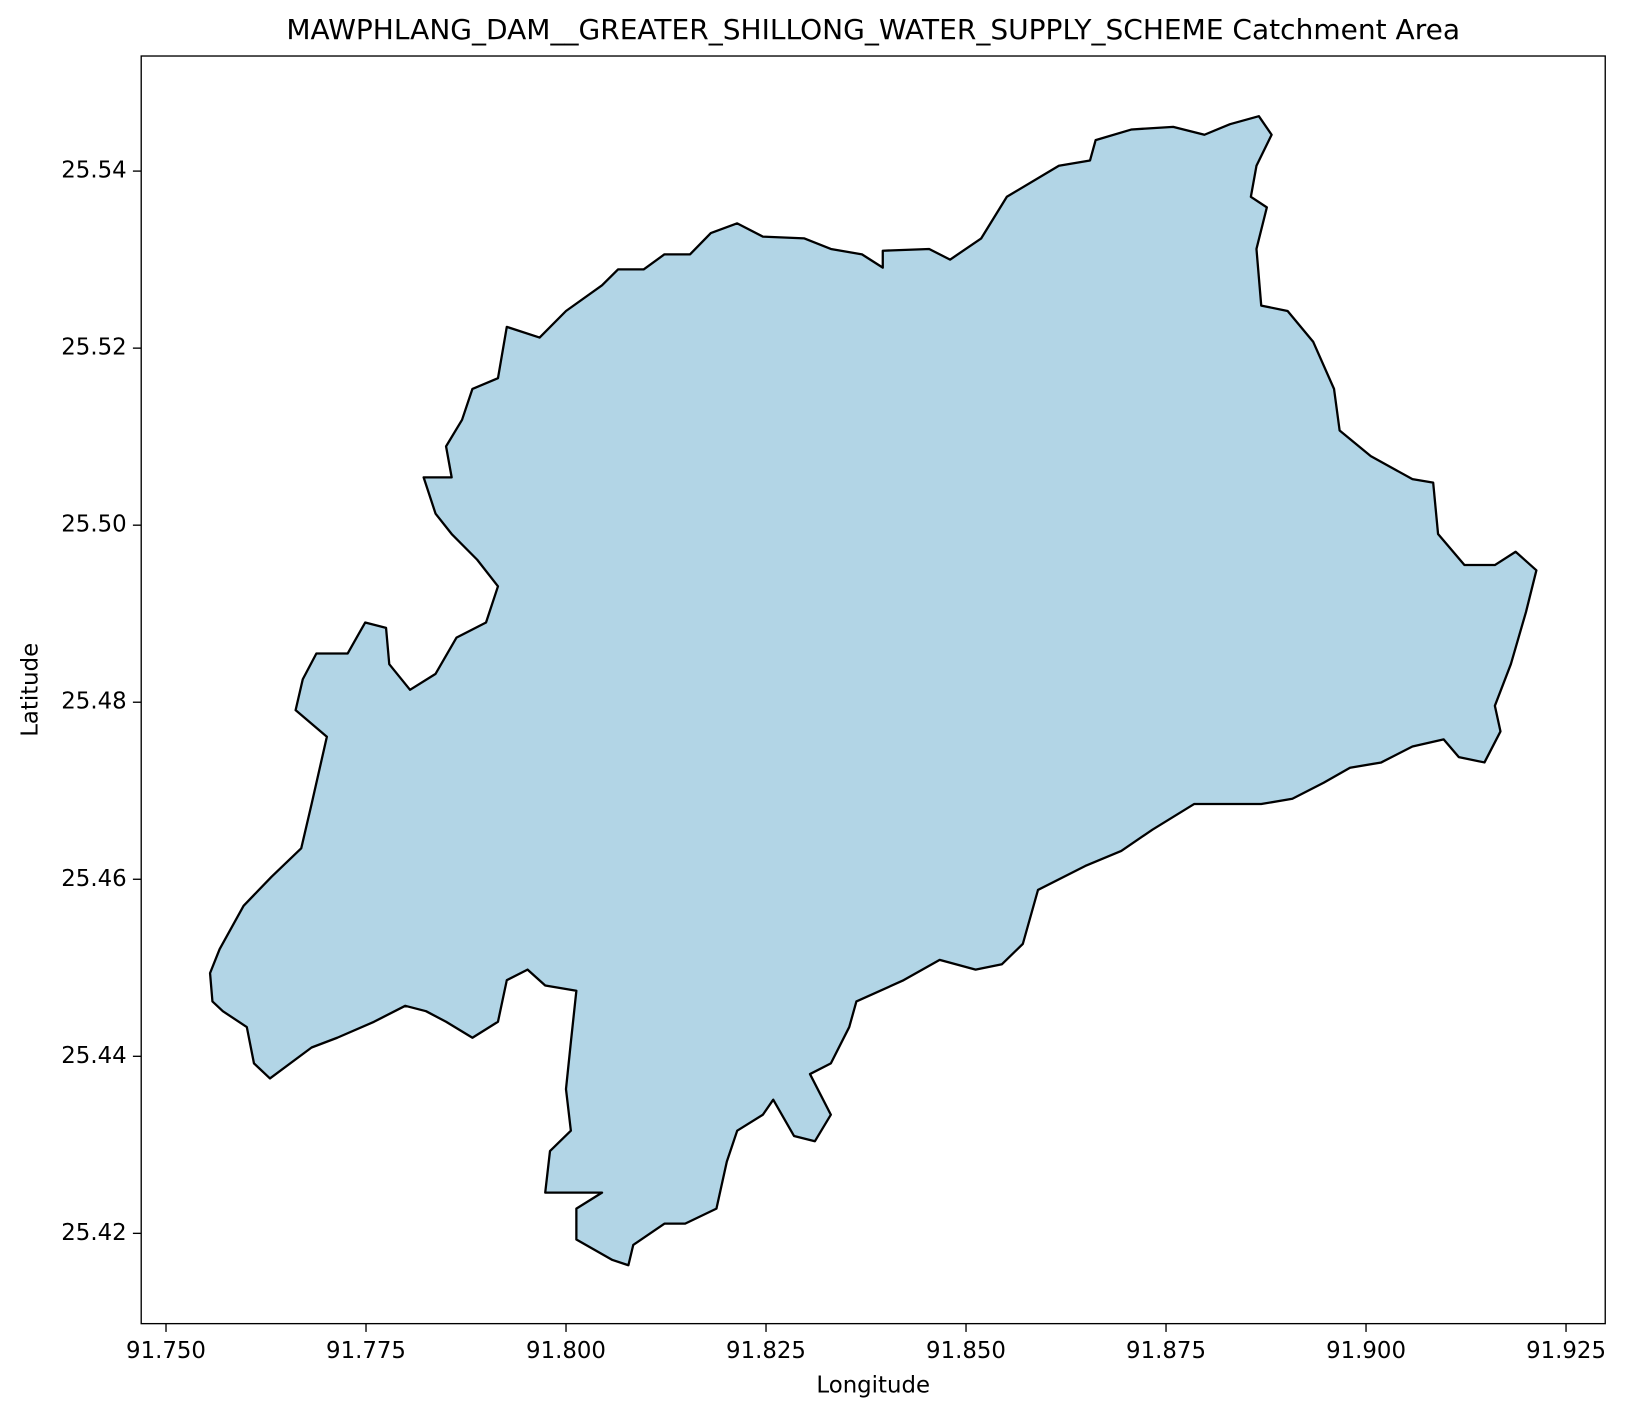 Image resolution: width=1626 pixels, height=1417 pixels. What do you see at coordinates (1166, 1351) in the screenshot?
I see `x-tick-label: 91.875` at bounding box center [1166, 1351].